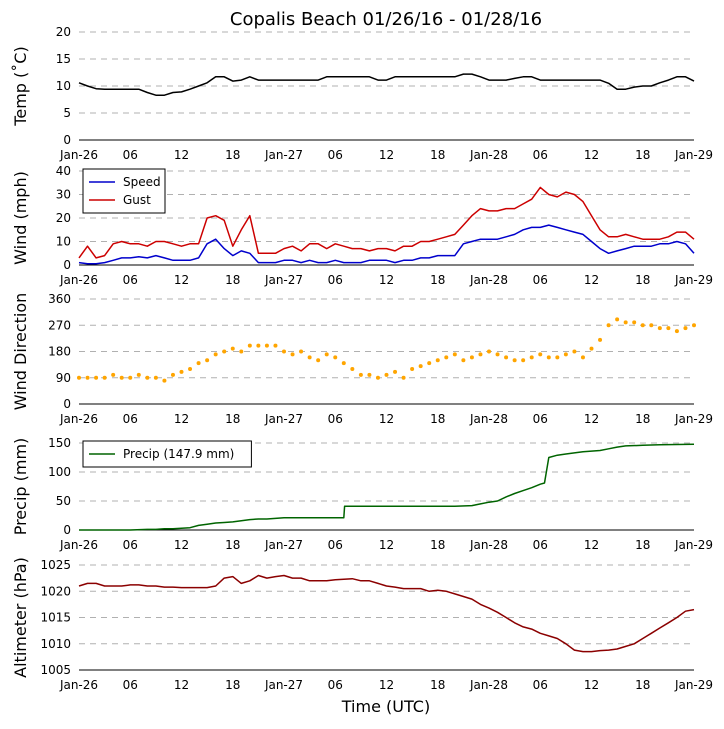 The height and width of the screenshot is (729, 724). What do you see at coordinates (20, 218) in the screenshot?
I see `y-axis-label: Wind (mph)` at bounding box center [20, 218].